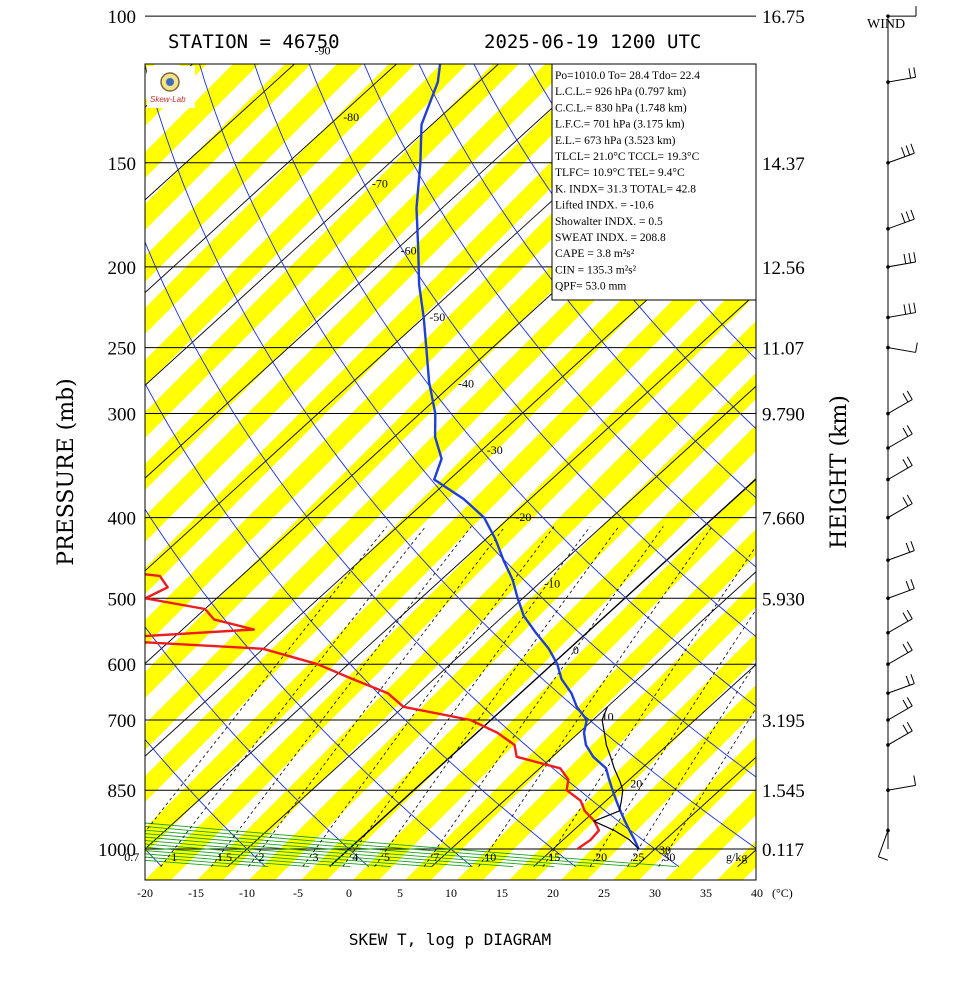 The height and width of the screenshot is (1000, 960). What do you see at coordinates (451, 893) in the screenshot?
I see `temperature-tick-label: 10` at bounding box center [451, 893].